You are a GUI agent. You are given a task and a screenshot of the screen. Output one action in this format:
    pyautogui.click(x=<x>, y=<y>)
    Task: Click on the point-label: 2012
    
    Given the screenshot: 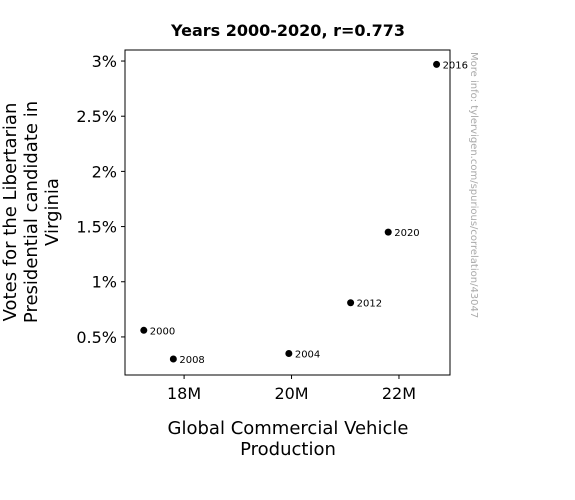 What is the action you would take?
    pyautogui.click(x=369, y=304)
    